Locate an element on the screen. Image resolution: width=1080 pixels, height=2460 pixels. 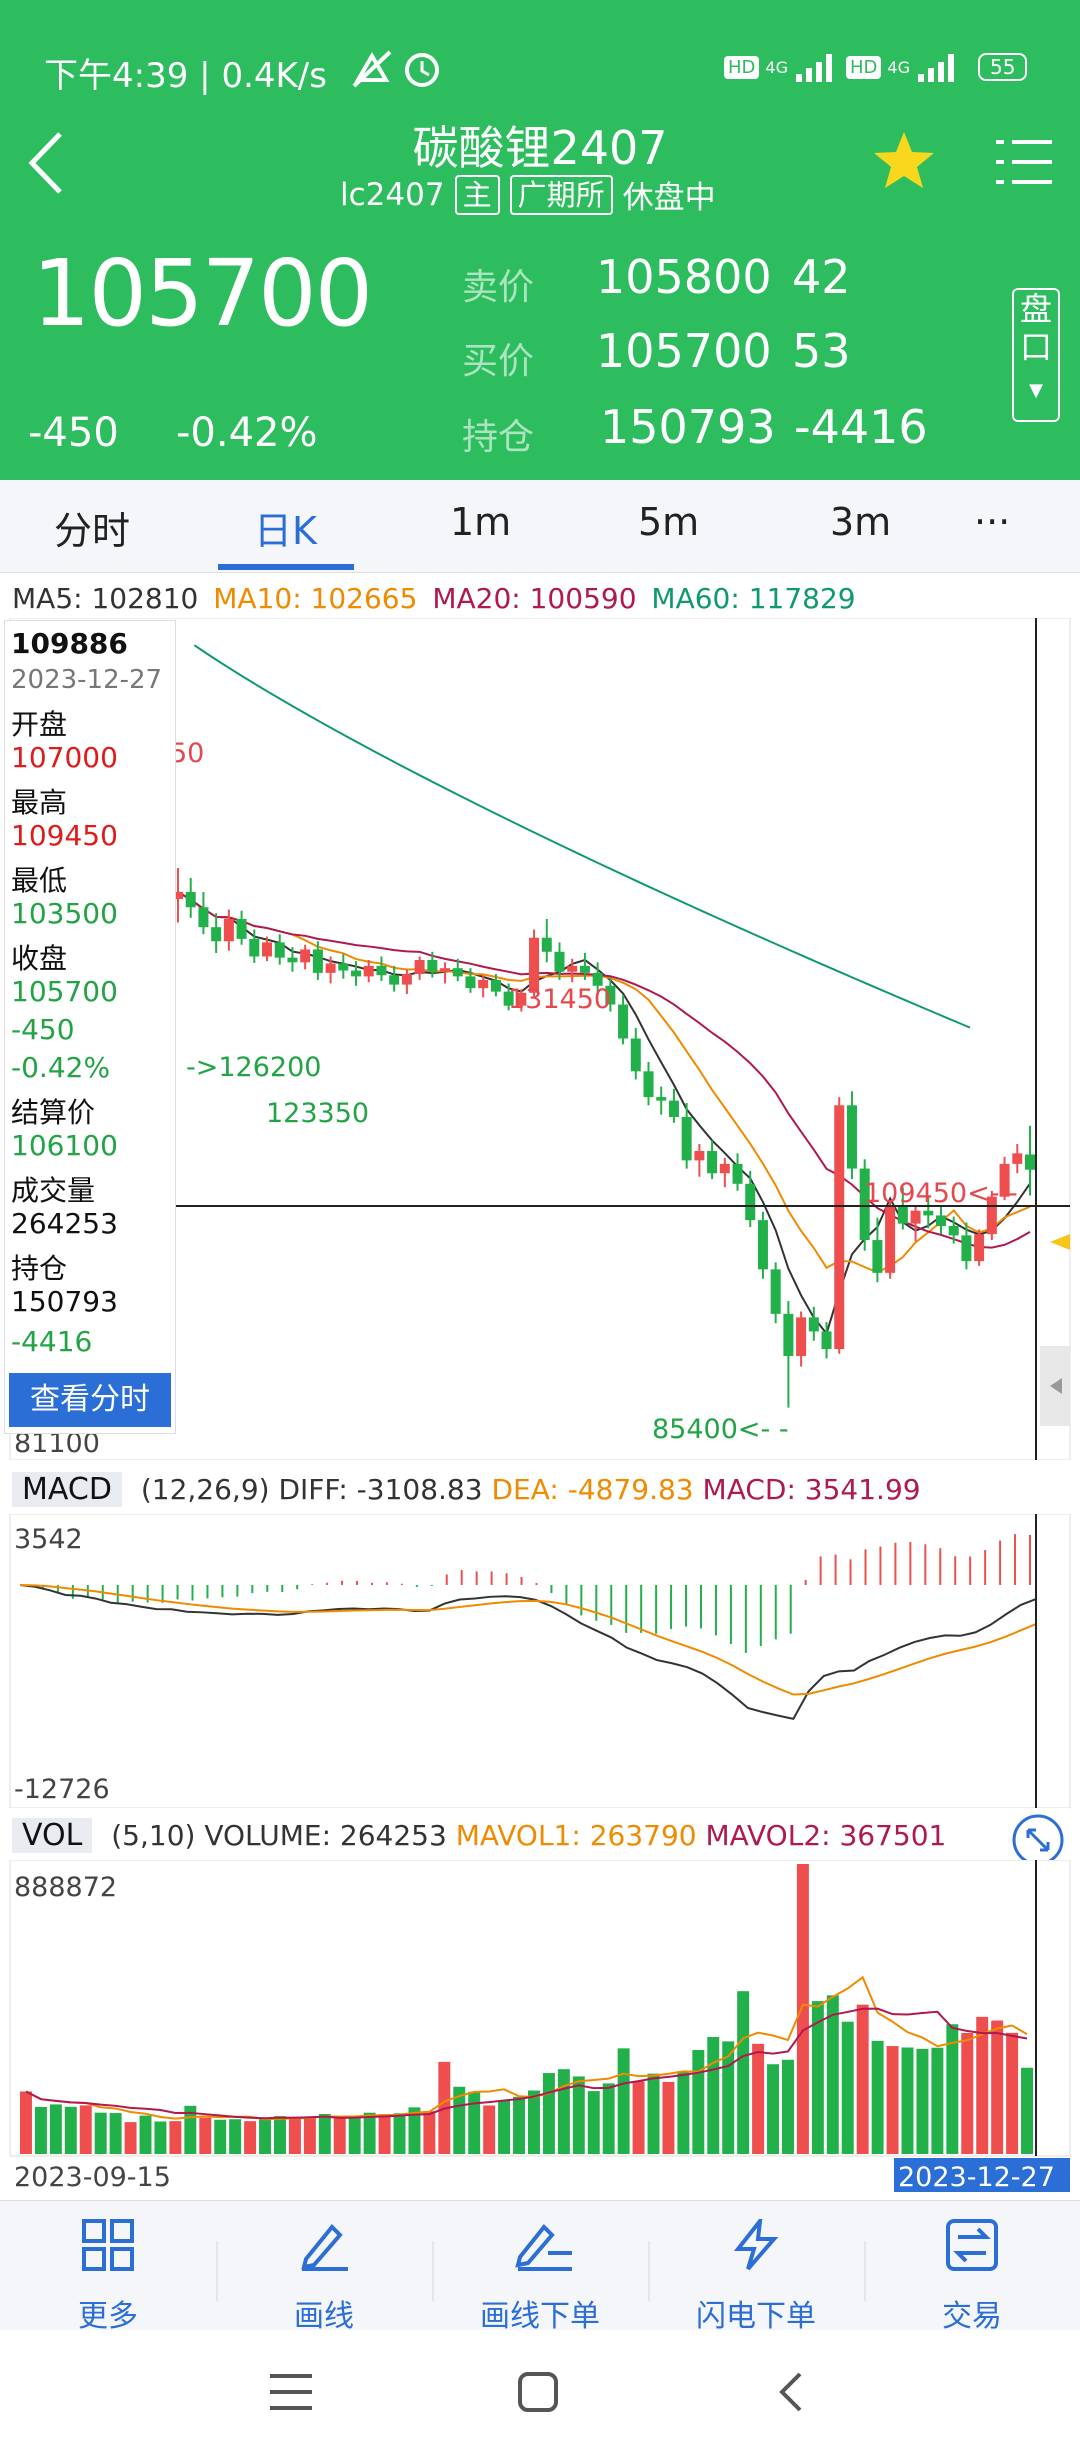
macd-diff: DIFF: -3108.83 is located at coordinates (380, 1489).